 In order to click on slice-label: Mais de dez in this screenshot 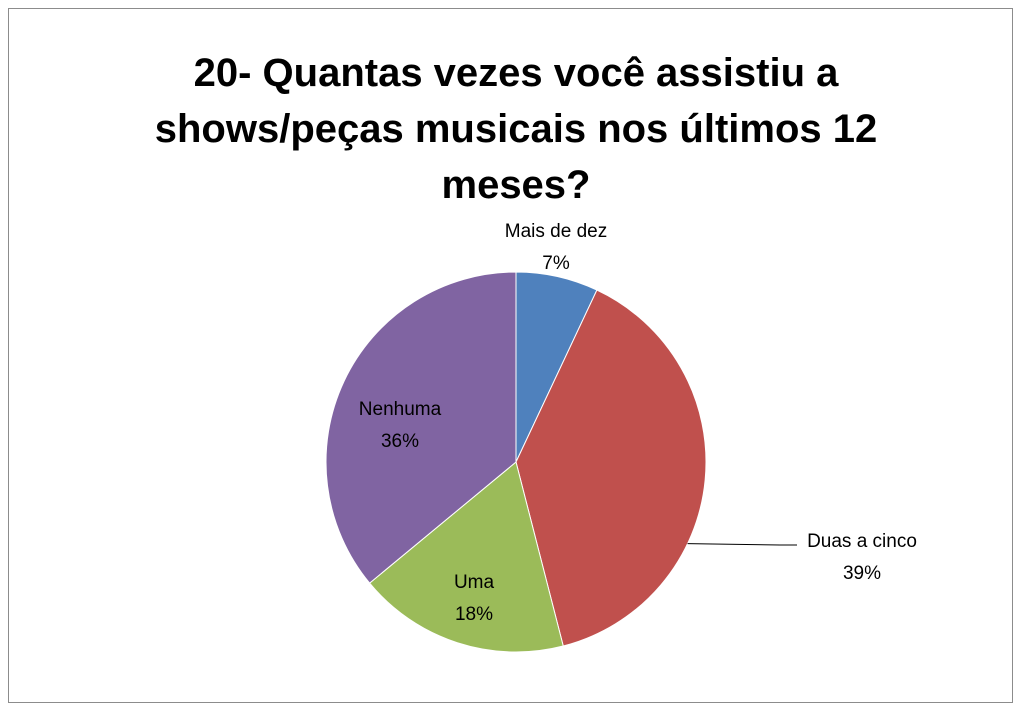, I will do `click(556, 231)`.